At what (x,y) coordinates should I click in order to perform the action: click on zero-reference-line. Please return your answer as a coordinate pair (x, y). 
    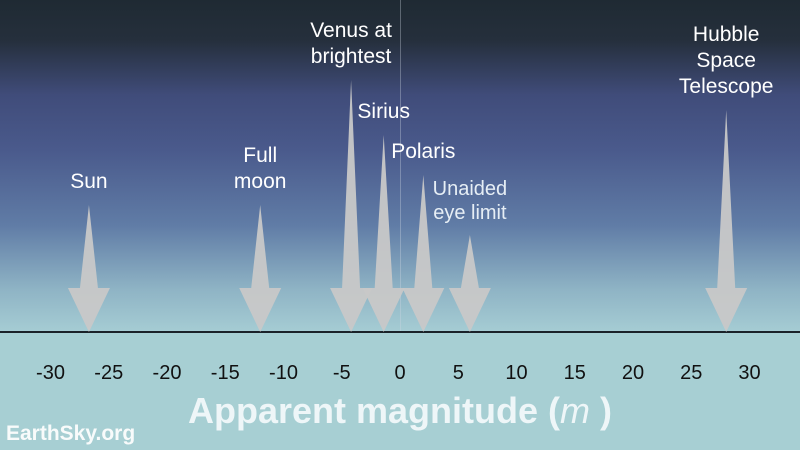
    Looking at the image, I should click on (400, 166).